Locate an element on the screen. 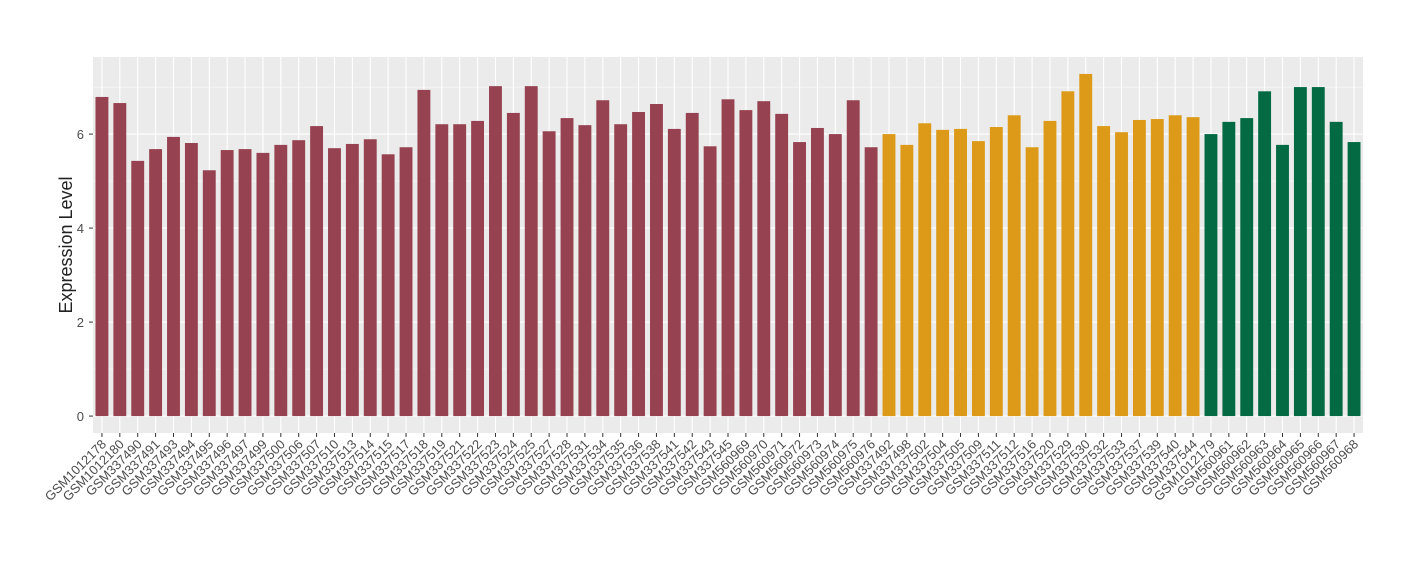 This screenshot has width=1420, height=580. y-tick-label: 6 is located at coordinates (80, 134).